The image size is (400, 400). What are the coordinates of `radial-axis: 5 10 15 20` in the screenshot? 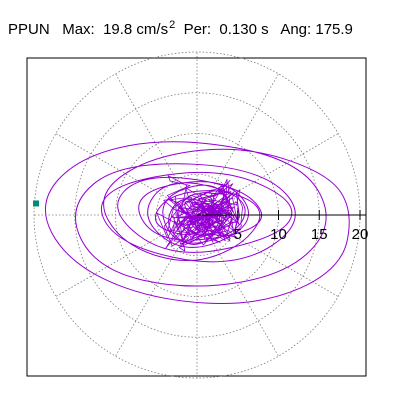 It's located at (282, 226).